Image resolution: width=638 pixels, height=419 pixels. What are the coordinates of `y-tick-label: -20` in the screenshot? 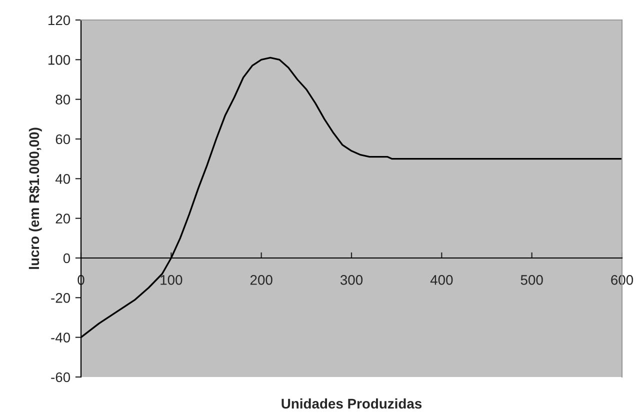 It's located at (60, 298).